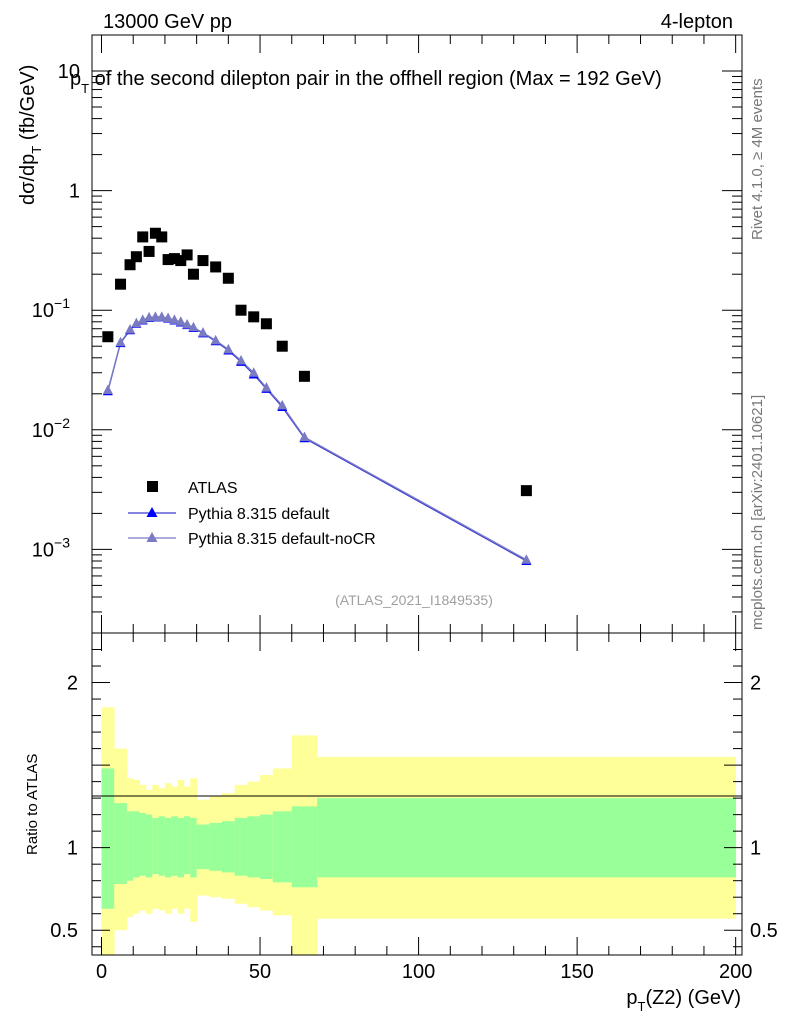  What do you see at coordinates (64, 931) in the screenshot?
I see `ratio-y-tick-label: 0.5` at bounding box center [64, 931].